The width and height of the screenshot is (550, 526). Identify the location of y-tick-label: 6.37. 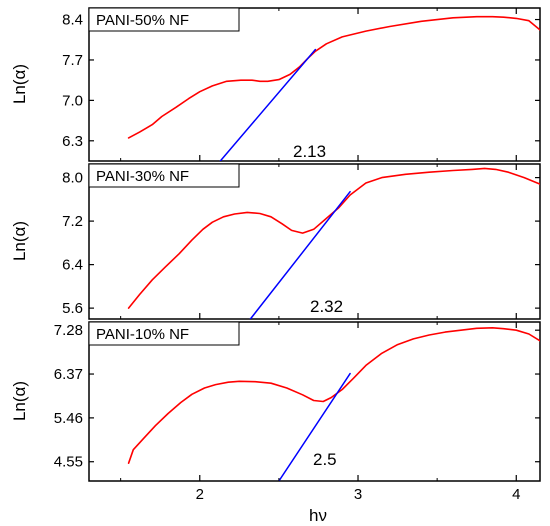
(68, 374).